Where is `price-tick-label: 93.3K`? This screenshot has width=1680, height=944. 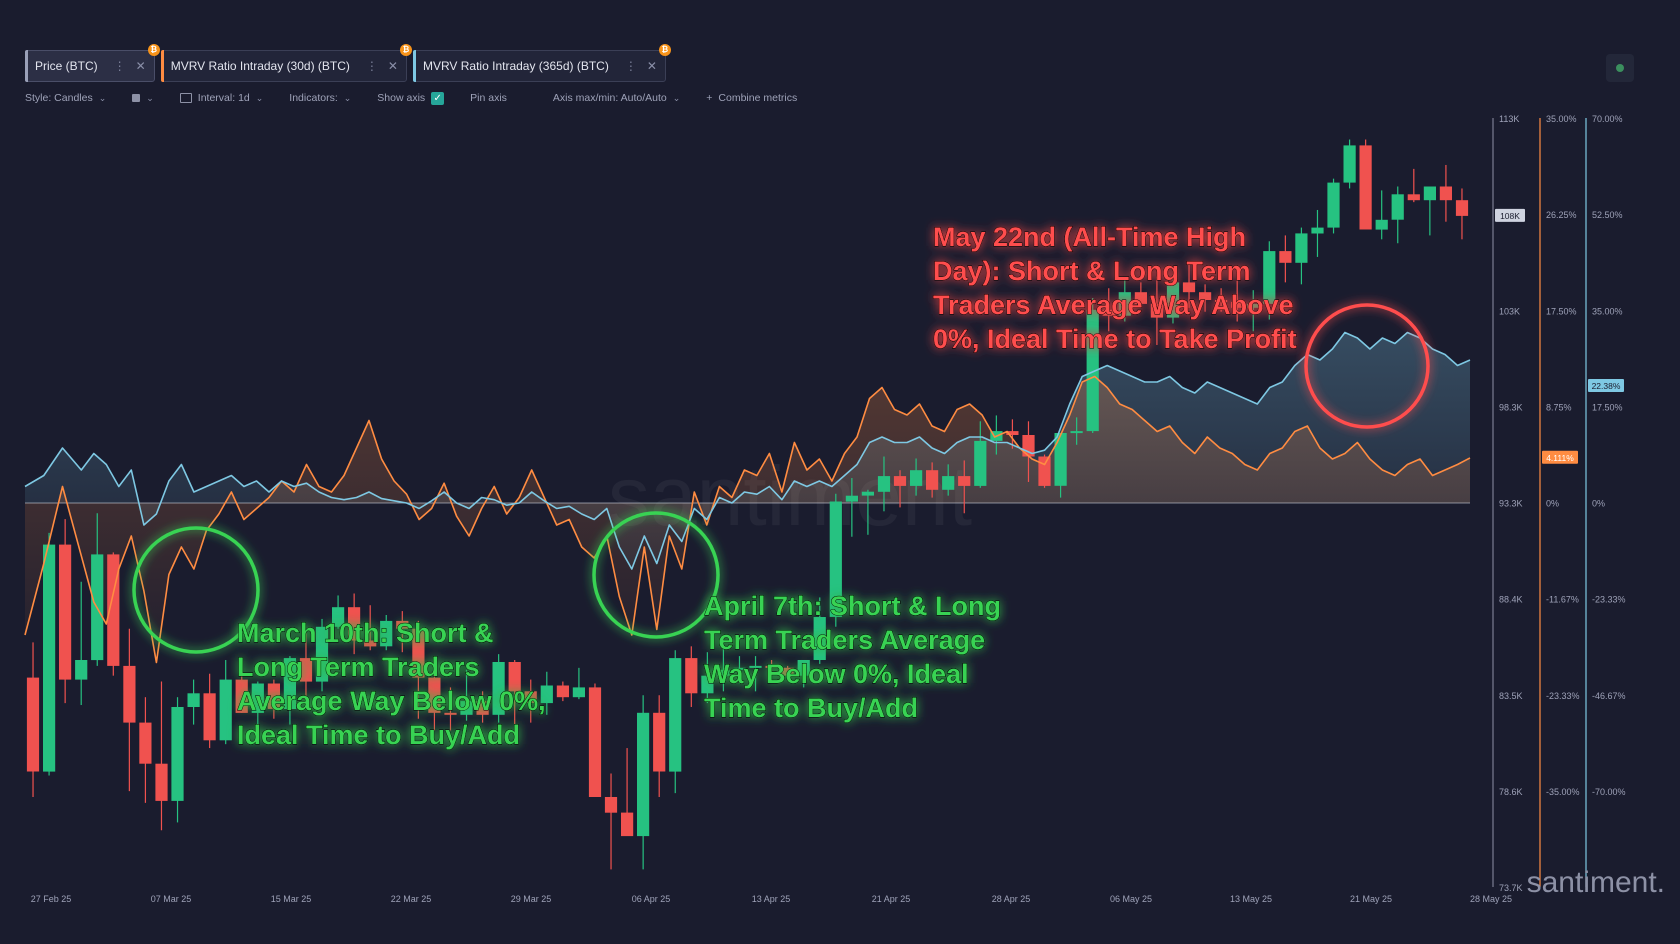 price-tick-label: 93.3K is located at coordinates (1511, 504).